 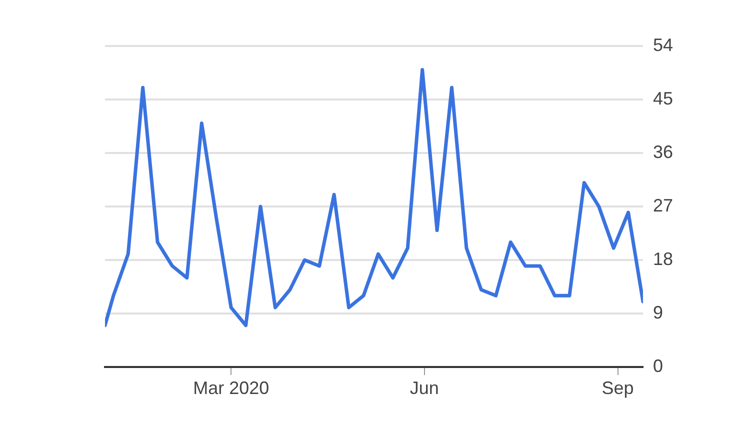 What do you see at coordinates (231, 388) in the screenshot?
I see `x-tick-label: Mar 2020` at bounding box center [231, 388].